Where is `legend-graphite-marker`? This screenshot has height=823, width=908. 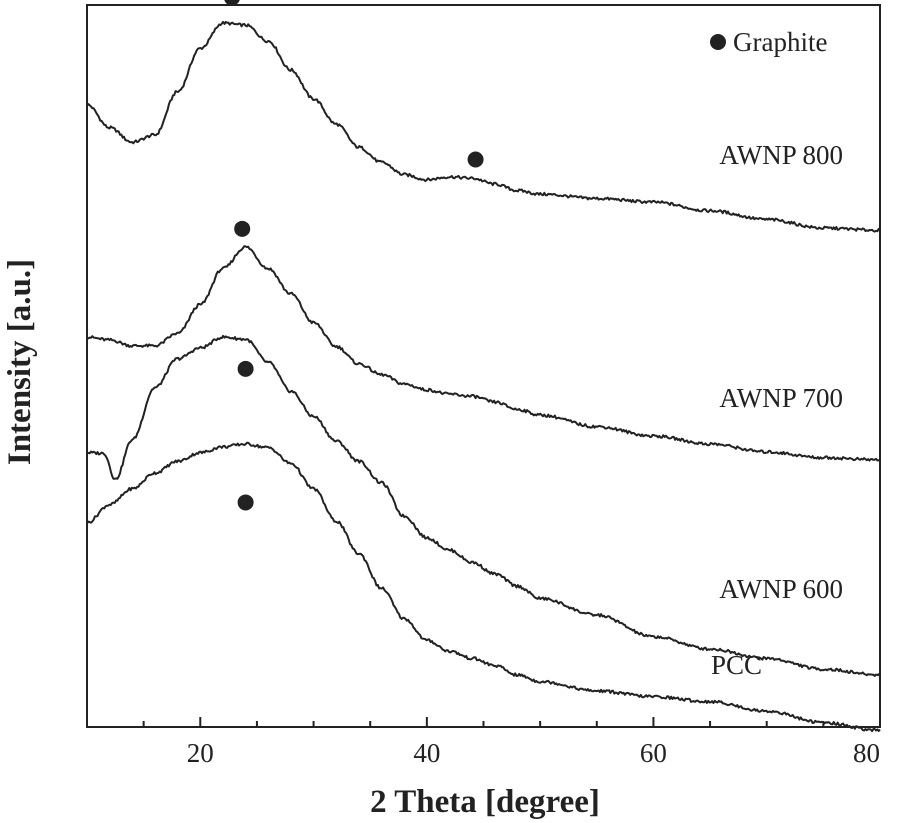
legend-graphite-marker is located at coordinates (718, 42).